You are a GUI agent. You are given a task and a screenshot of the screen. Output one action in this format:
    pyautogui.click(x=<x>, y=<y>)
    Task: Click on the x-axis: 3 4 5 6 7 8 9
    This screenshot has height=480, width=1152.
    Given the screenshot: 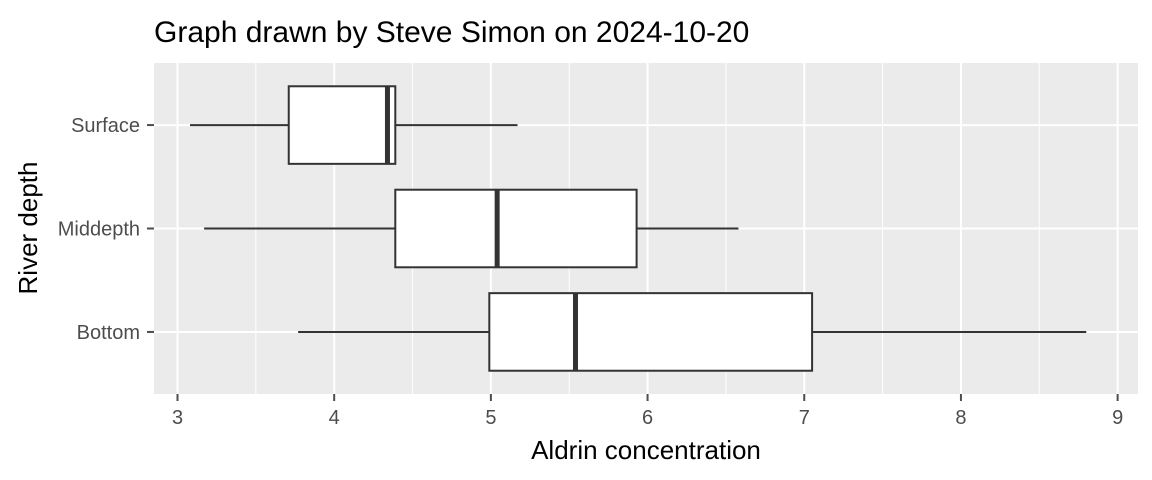 What is the action you would take?
    pyautogui.click(x=647, y=411)
    